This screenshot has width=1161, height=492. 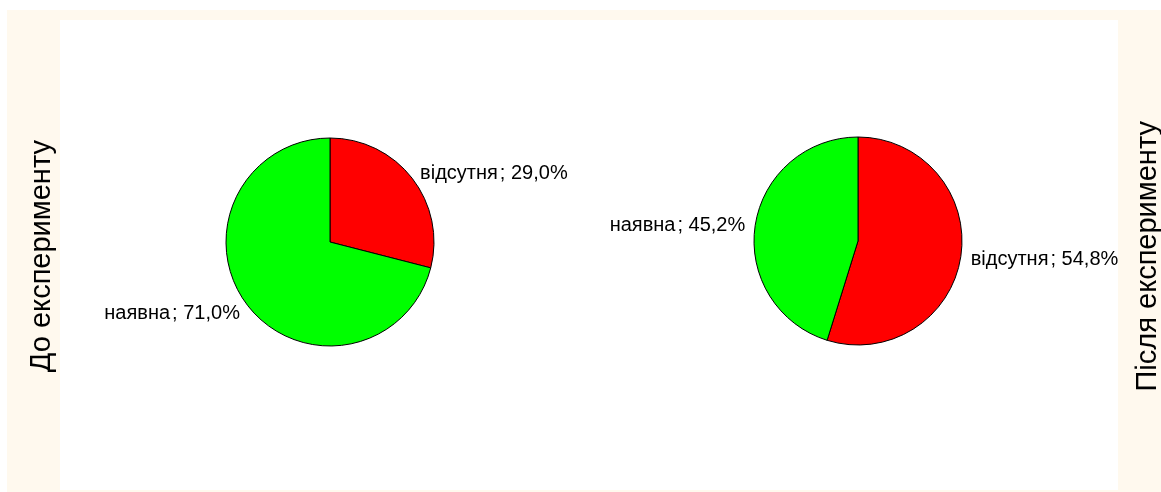 What do you see at coordinates (1084, 258) in the screenshot?
I see `data-label: ; 54,8%` at bounding box center [1084, 258].